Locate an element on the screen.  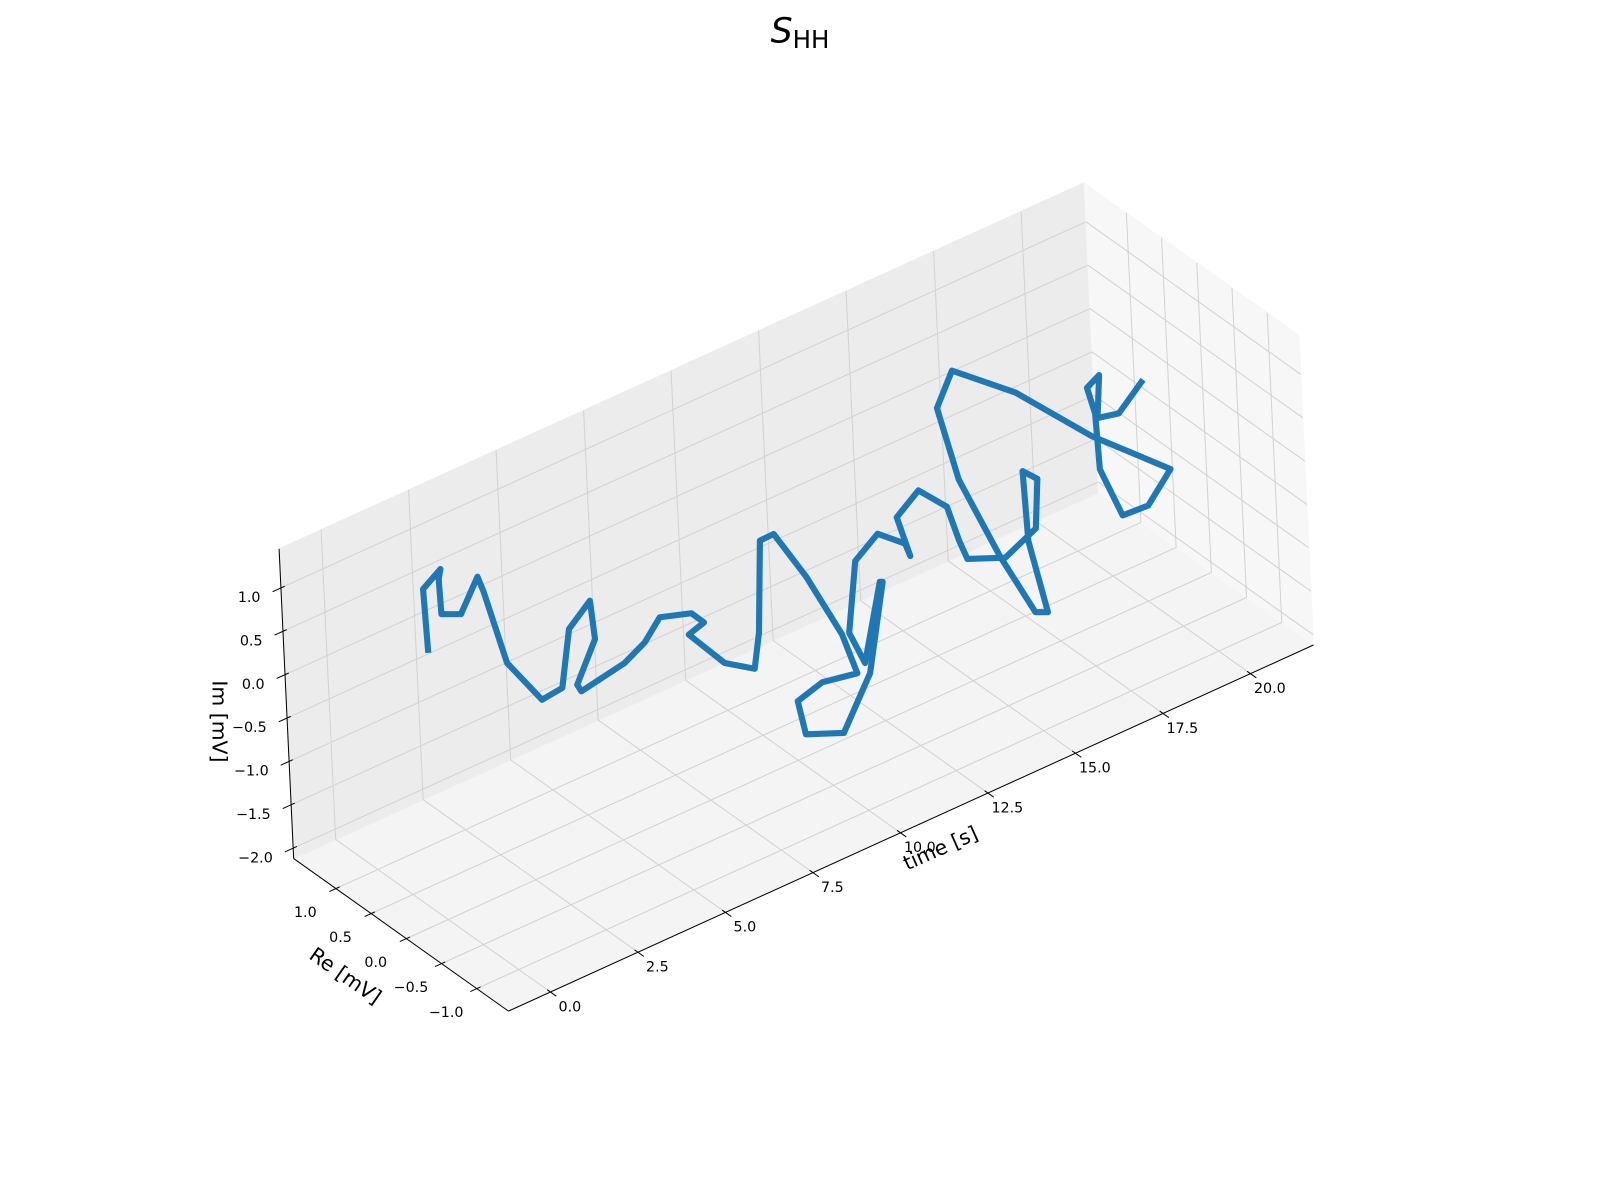
x-tick-label: 0.0 is located at coordinates (570, 1007).